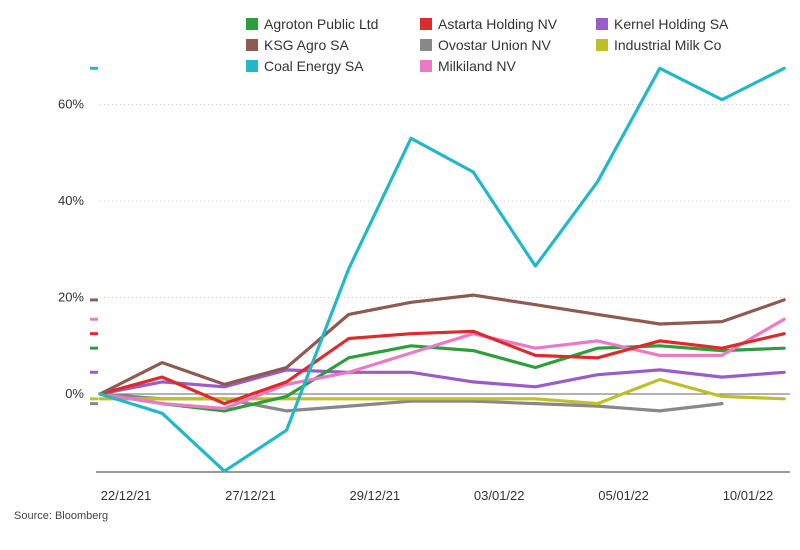 The image size is (800, 550). Describe the element at coordinates (748, 495) in the screenshot. I see `x-tick-label: 10/01/22` at that location.